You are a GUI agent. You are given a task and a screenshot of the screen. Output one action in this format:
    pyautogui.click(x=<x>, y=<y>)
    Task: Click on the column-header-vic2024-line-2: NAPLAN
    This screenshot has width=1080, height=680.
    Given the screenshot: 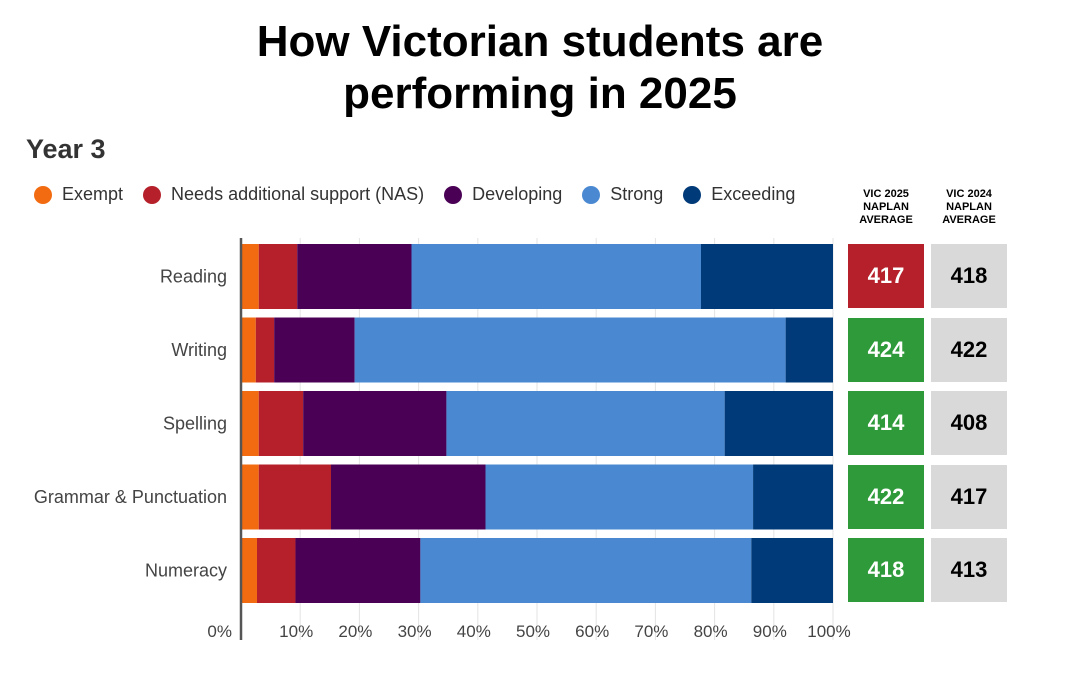 What is the action you would take?
    pyautogui.click(x=969, y=207)
    